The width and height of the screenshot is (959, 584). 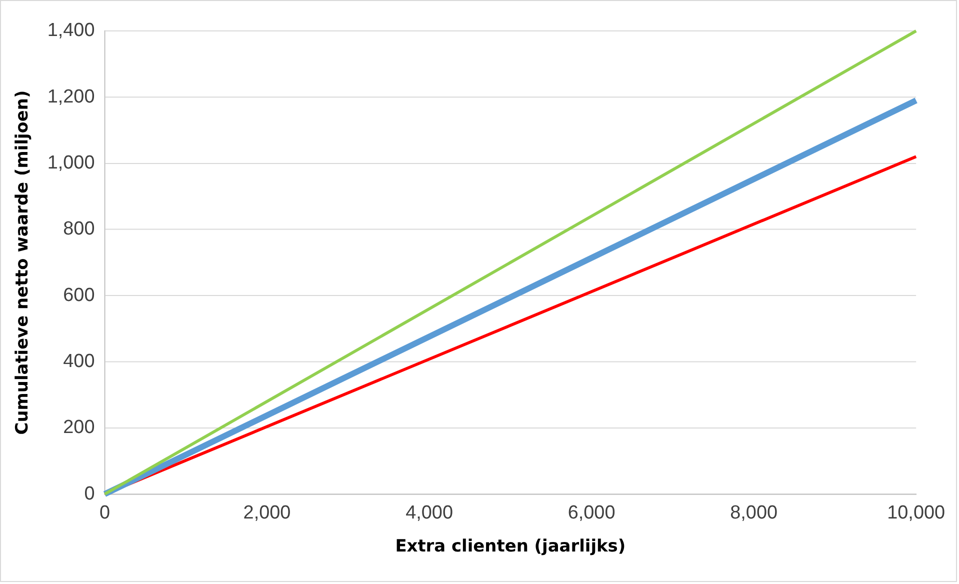 What do you see at coordinates (71, 97) in the screenshot?
I see `y-tick-label: 1,200` at bounding box center [71, 97].